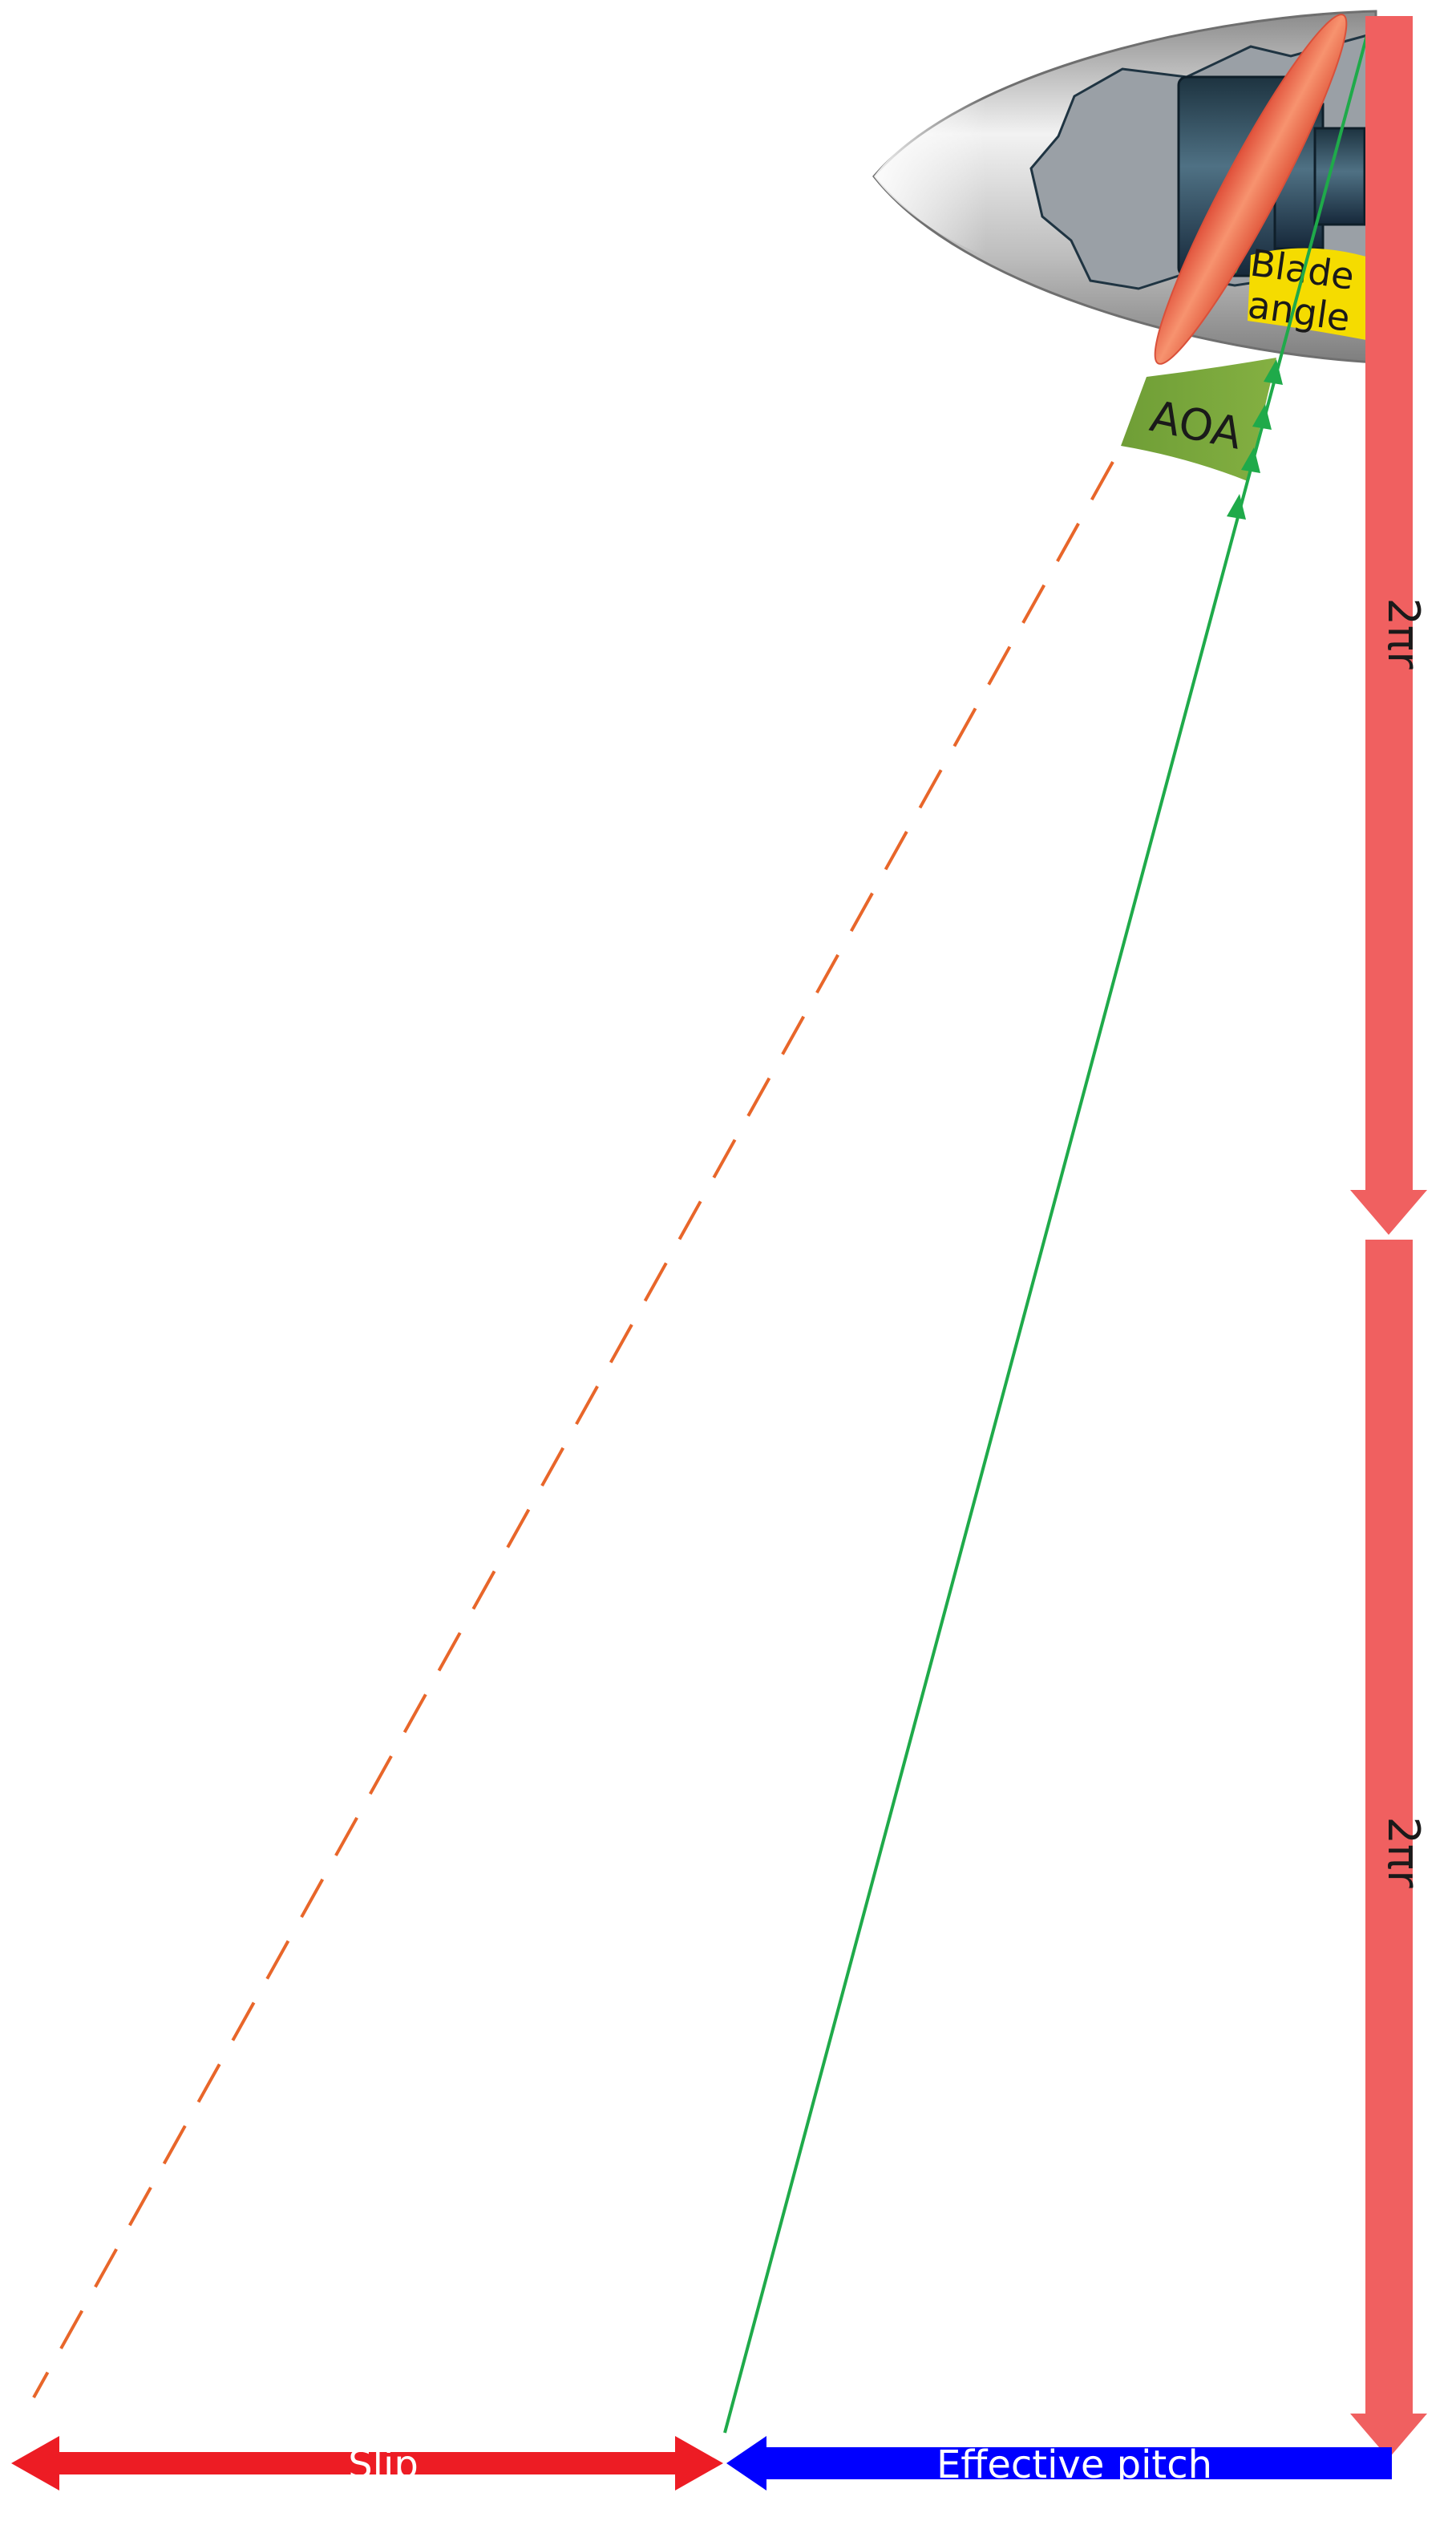  Describe the element at coordinates (1340, 176) in the screenshot. I see `crankshaft` at that location.